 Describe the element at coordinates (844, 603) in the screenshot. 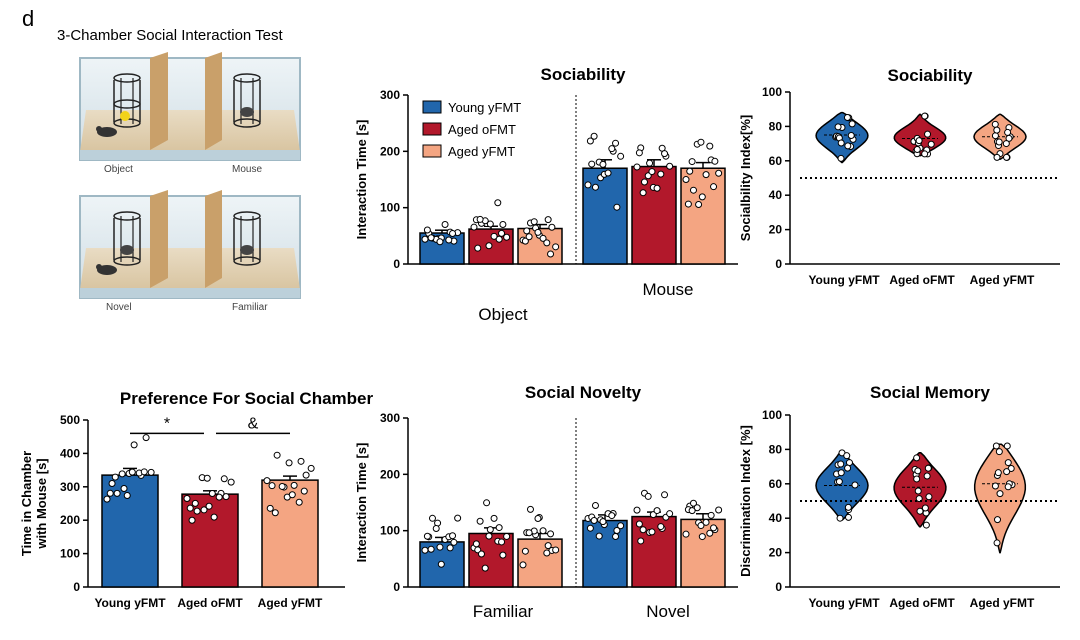

I see `x-tick-label: Young yFMT` at that location.